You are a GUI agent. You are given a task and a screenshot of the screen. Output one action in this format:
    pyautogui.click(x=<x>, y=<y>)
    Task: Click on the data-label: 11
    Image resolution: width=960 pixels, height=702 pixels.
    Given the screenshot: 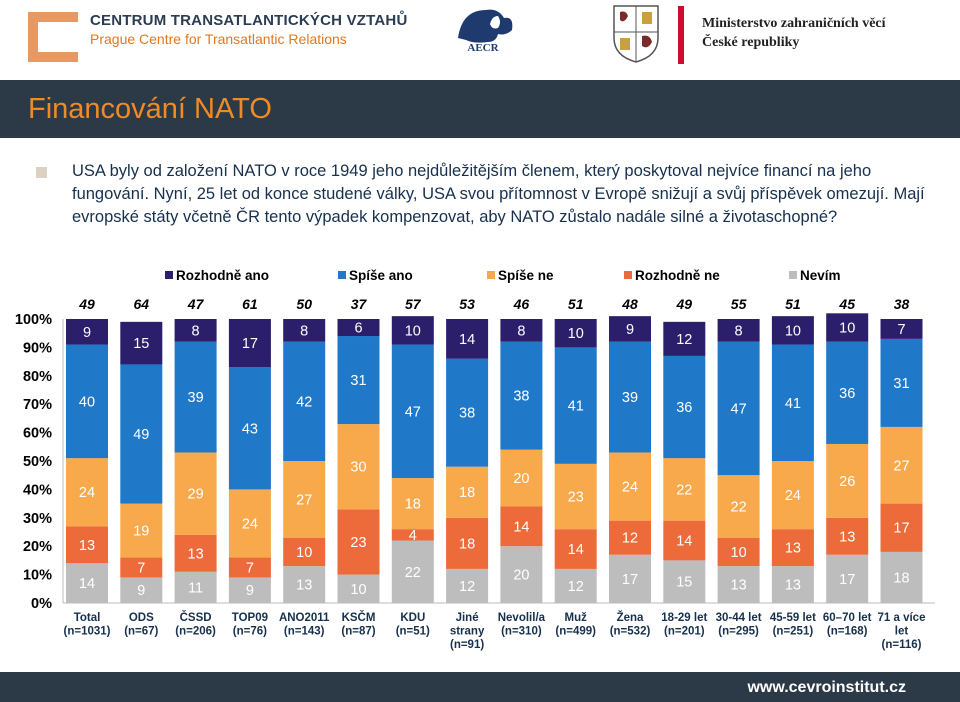 What is the action you would take?
    pyautogui.click(x=195, y=588)
    